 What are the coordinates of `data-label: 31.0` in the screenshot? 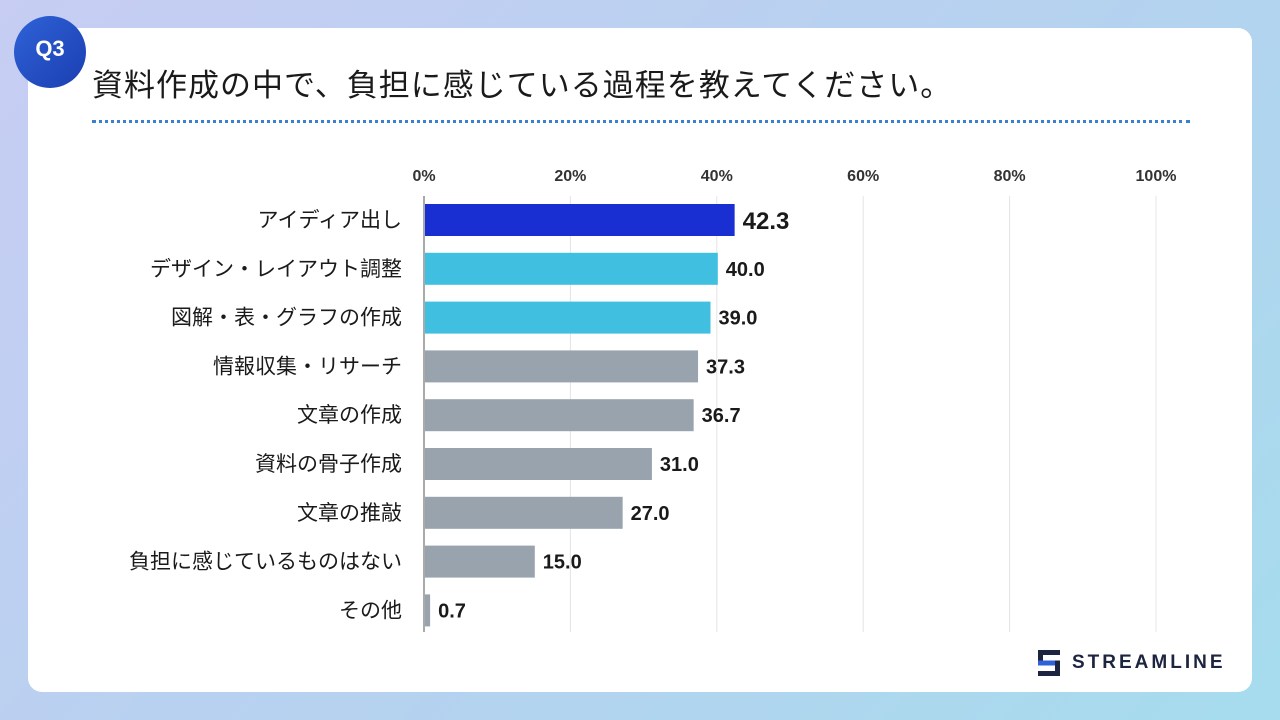 It's located at (679, 465).